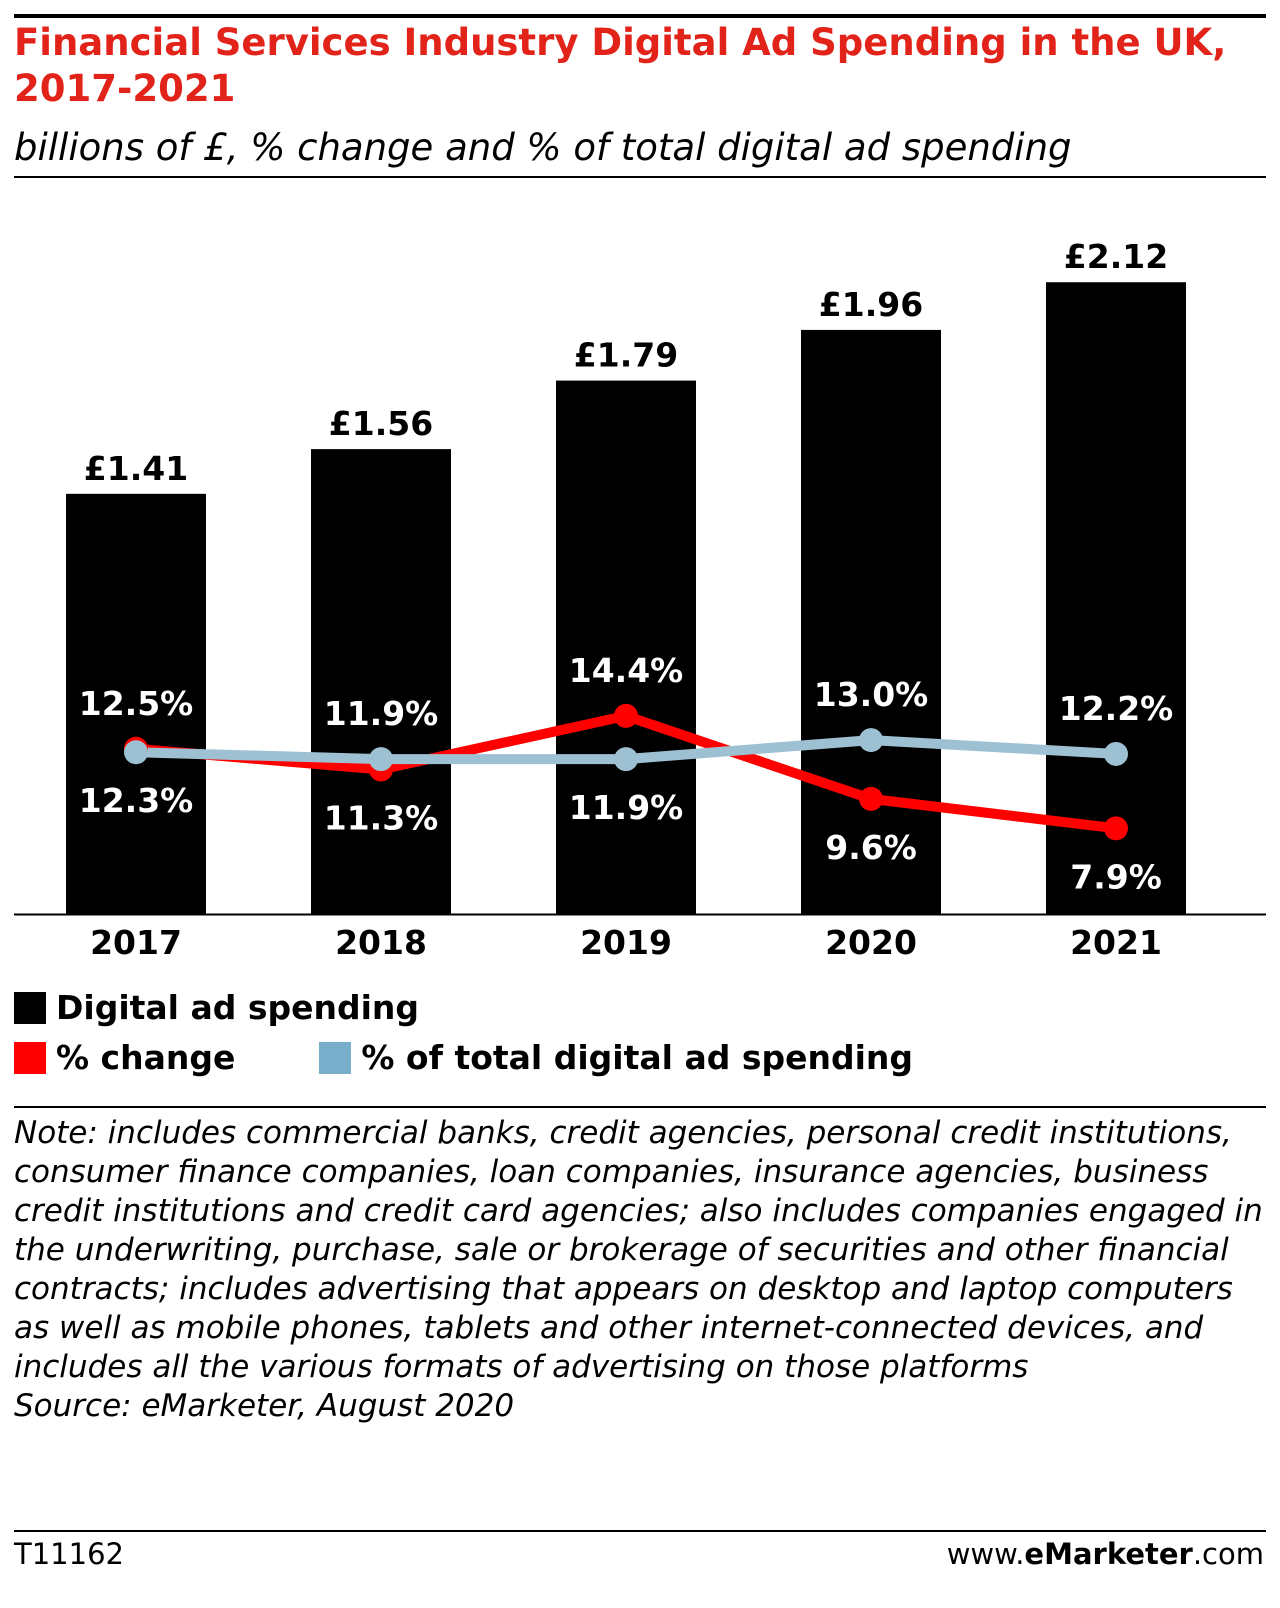 Image resolution: width=1280 pixels, height=1608 pixels. Describe the element at coordinates (381, 423) in the screenshot. I see `bar-value-label: £1.56` at that location.